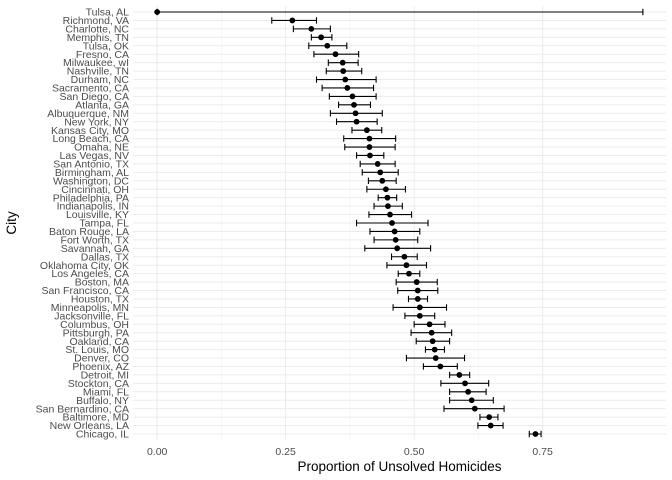 This screenshot has height=480, width=672. Describe the element at coordinates (91, 165) in the screenshot. I see `y-tick-label: San Antonio, TX` at that location.